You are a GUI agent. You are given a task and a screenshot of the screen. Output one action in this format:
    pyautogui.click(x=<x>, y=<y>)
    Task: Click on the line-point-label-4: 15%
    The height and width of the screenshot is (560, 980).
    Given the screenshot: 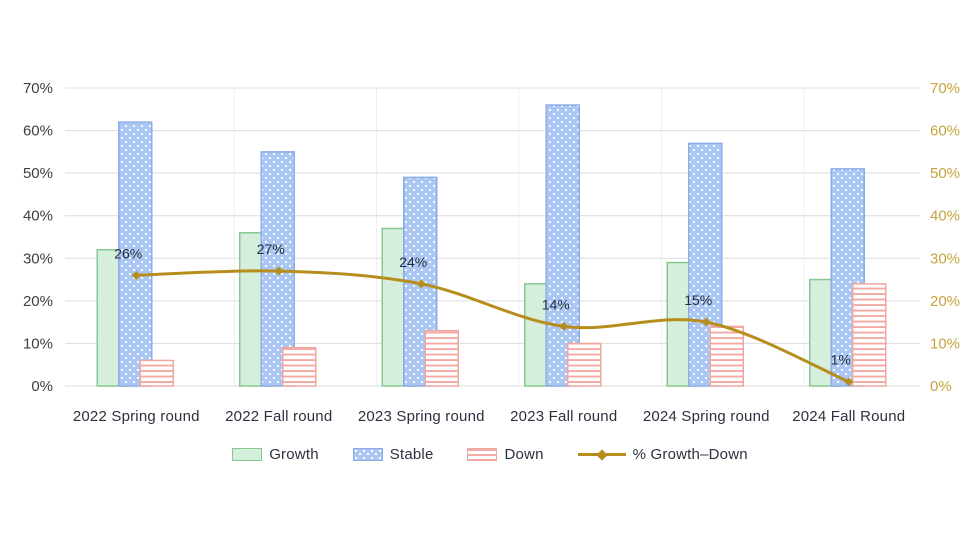 What is the action you would take?
    pyautogui.click(x=698, y=300)
    